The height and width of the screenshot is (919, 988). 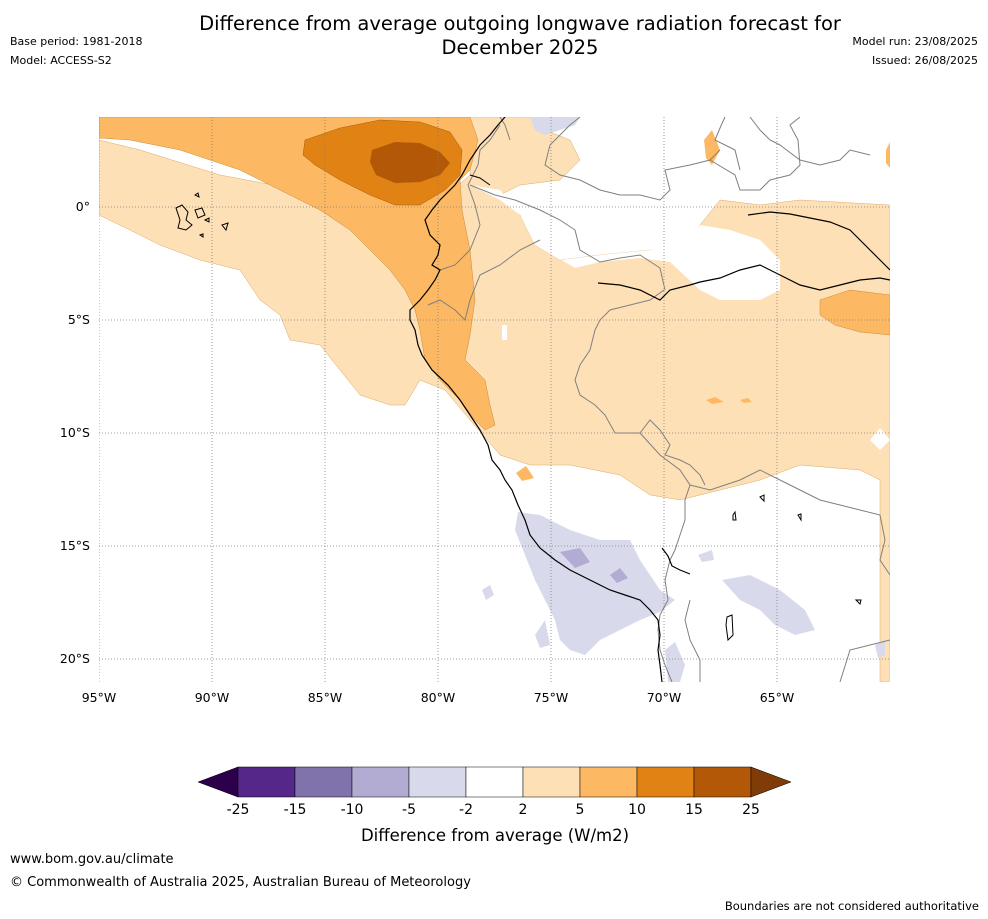 What do you see at coordinates (76, 41) in the screenshot?
I see `base-period: Base period: 1981-2018` at bounding box center [76, 41].